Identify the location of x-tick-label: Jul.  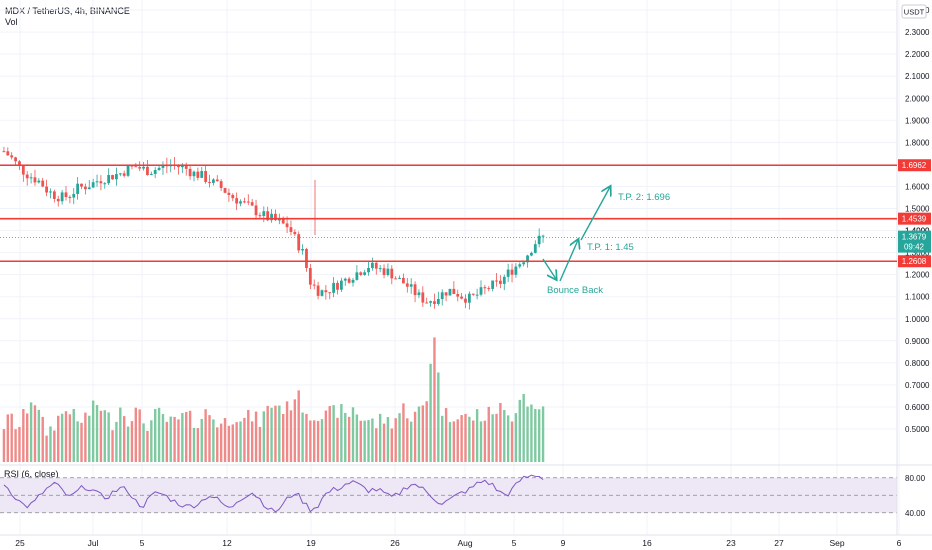
(93, 543).